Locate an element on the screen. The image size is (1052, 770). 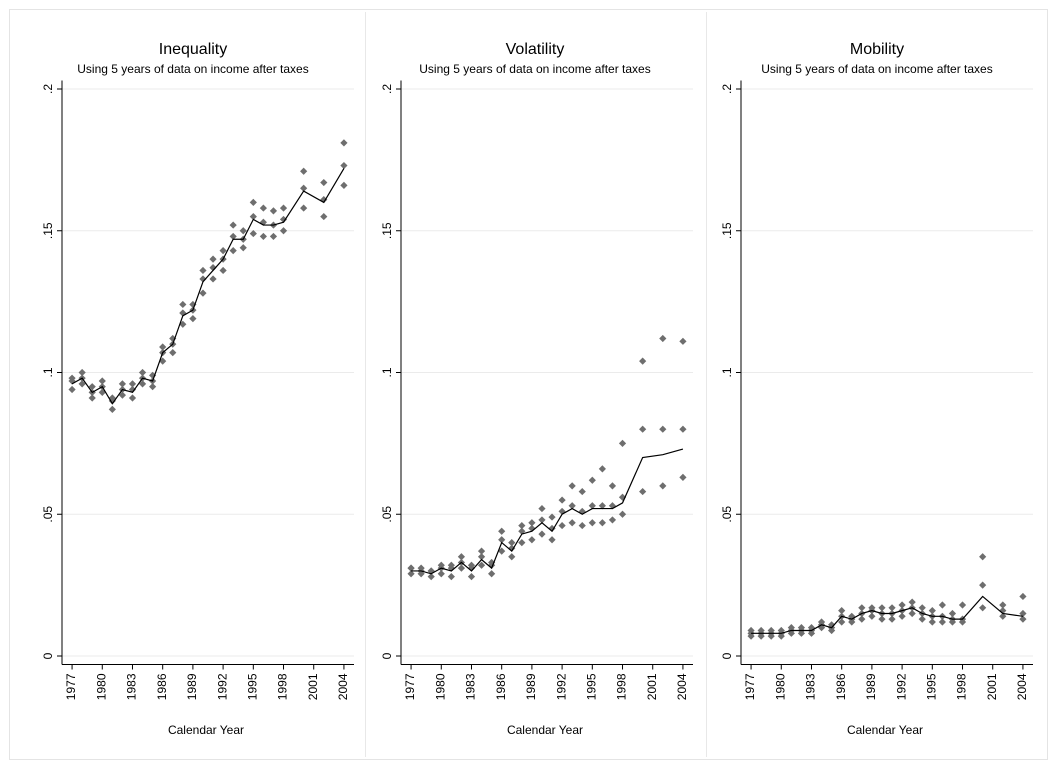
x-axis-label: Calendar Year is located at coordinates (545, 730).